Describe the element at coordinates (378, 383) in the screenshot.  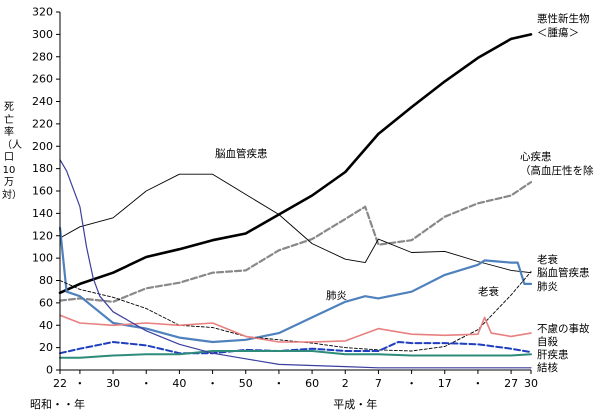
I see `x-tick-label: 7` at that location.